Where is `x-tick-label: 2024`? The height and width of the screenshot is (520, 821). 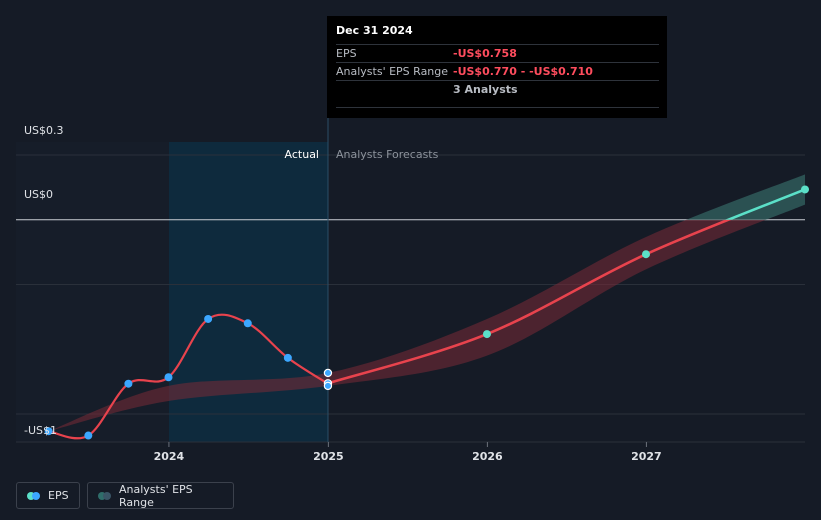 x-tick-label: 2024 is located at coordinates (169, 456).